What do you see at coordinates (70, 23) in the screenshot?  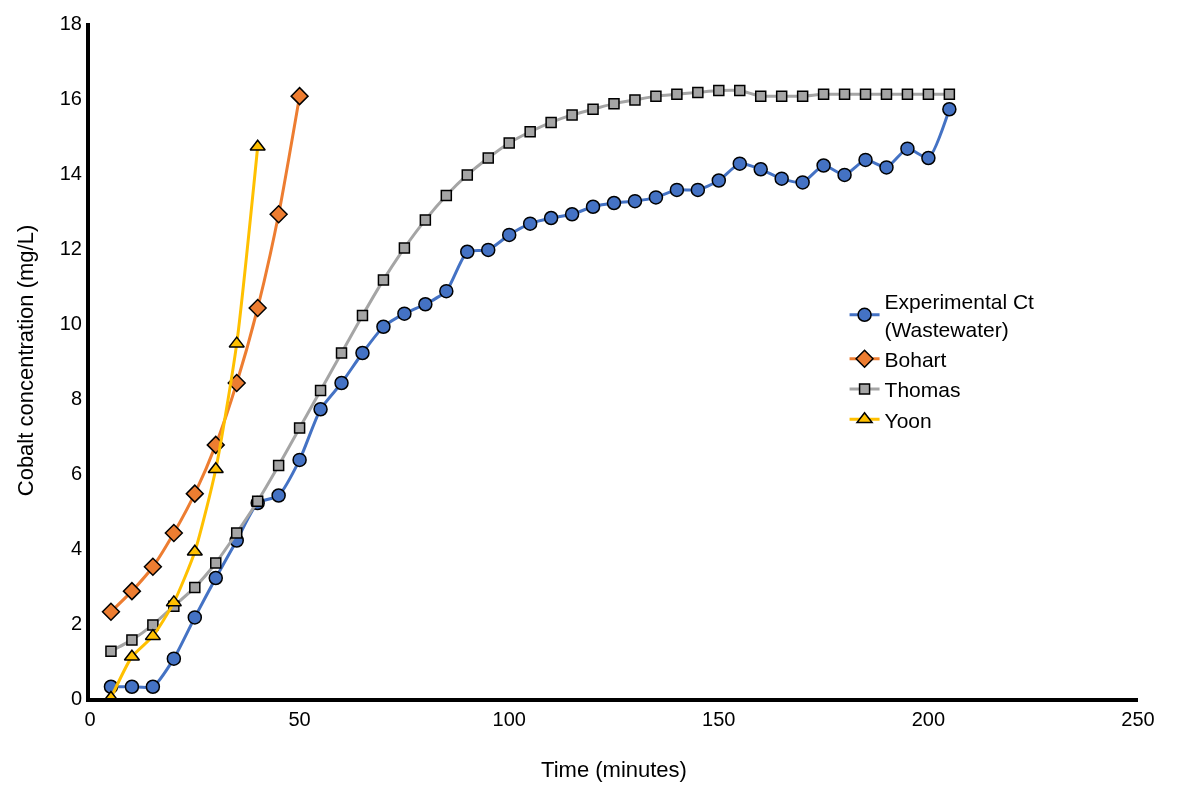 I see `y-tick-label: 18` at bounding box center [70, 23].